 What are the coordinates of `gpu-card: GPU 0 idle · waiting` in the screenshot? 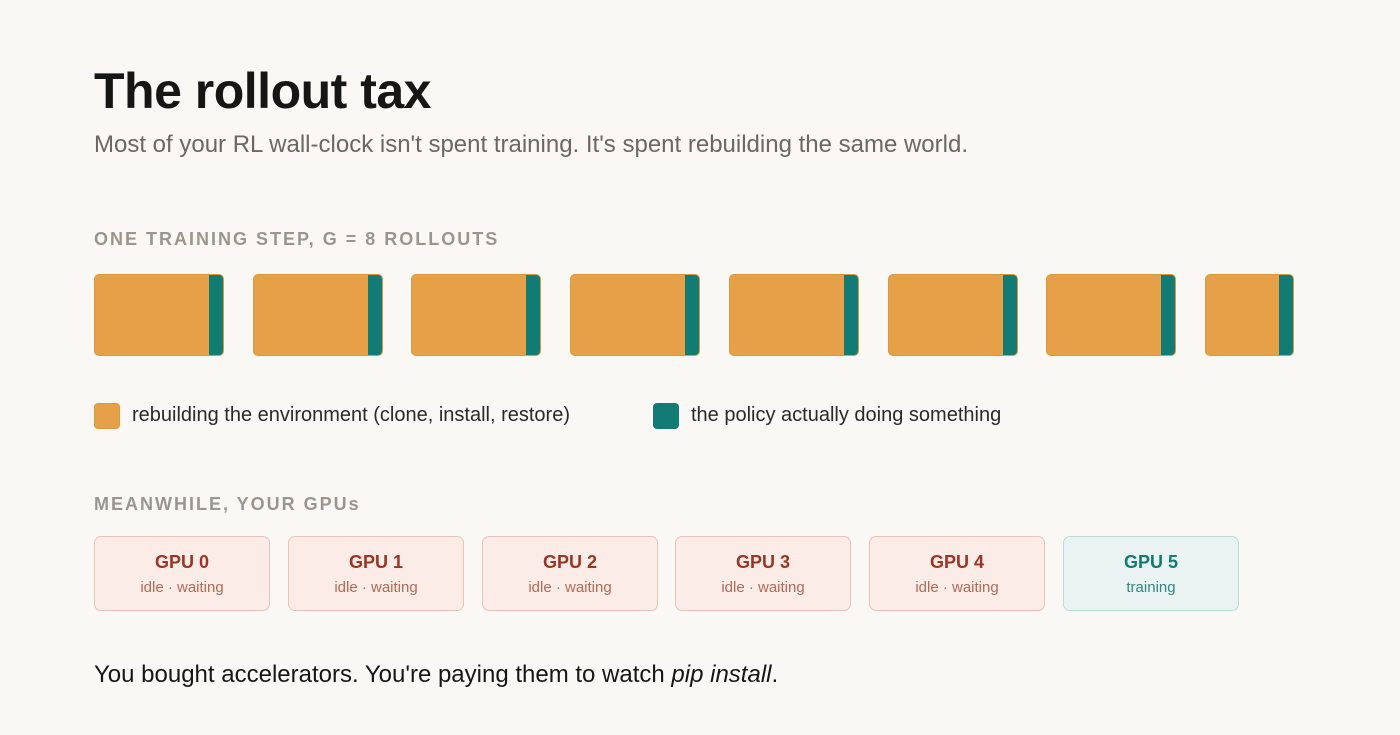 It's located at (182, 573).